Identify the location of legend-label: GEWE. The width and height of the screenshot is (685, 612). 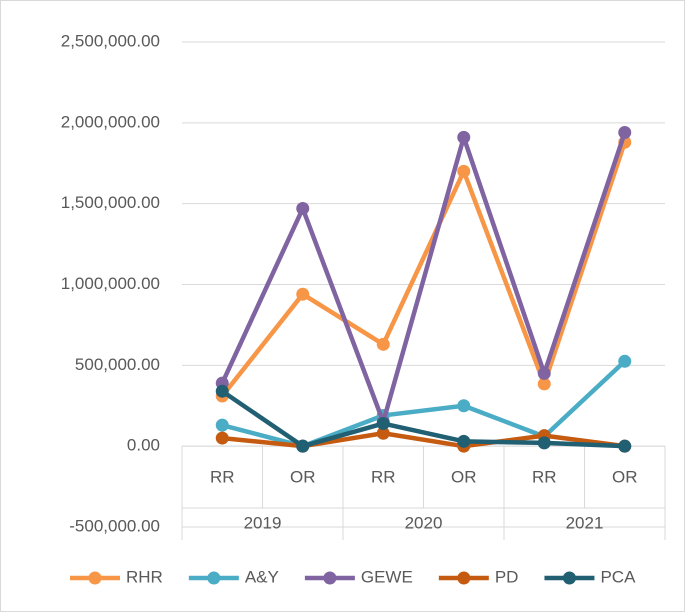
(387, 576).